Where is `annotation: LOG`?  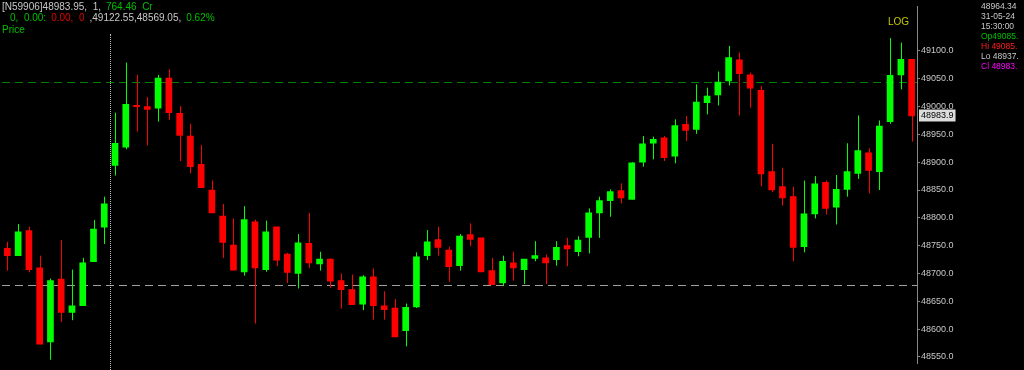 annotation: LOG is located at coordinates (899, 21).